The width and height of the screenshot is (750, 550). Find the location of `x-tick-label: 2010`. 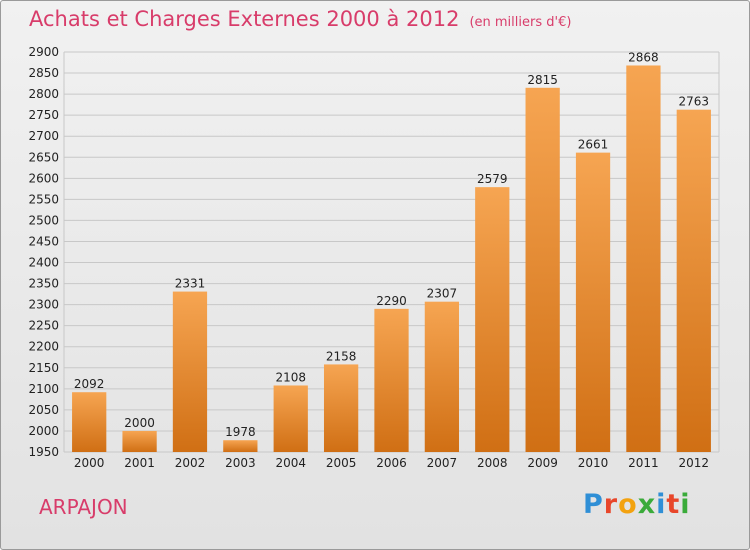

x-tick-label: 2010 is located at coordinates (593, 463).